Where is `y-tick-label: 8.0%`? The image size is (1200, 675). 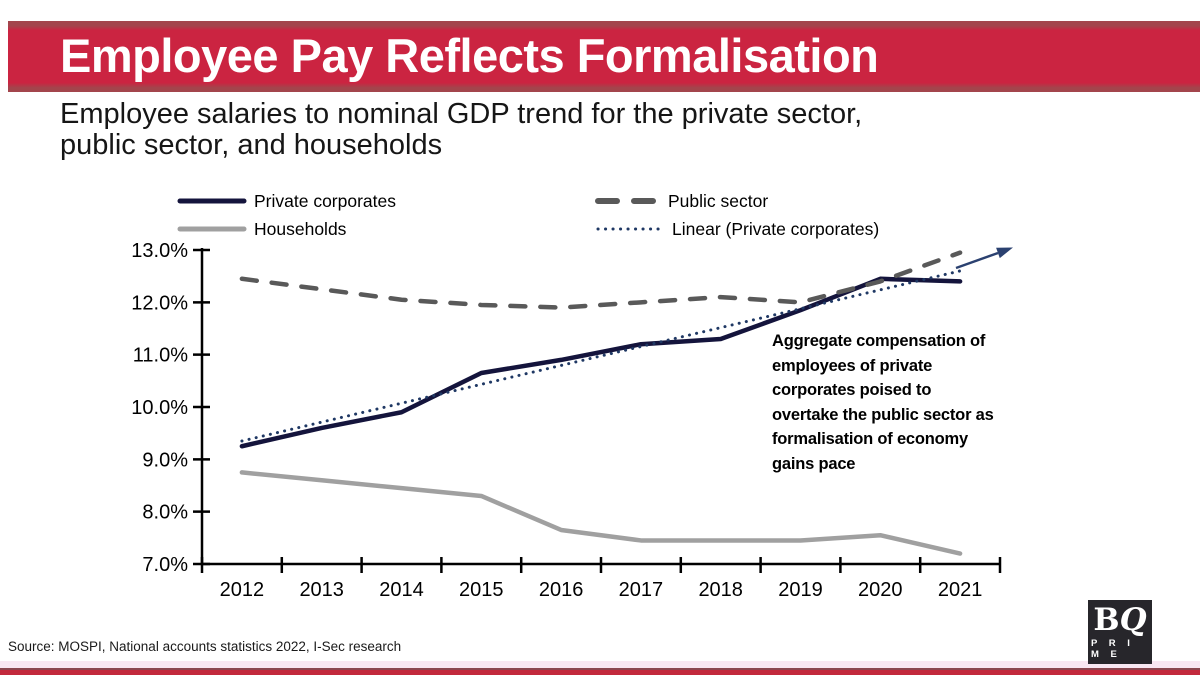 y-tick-label: 8.0% is located at coordinates (165, 513).